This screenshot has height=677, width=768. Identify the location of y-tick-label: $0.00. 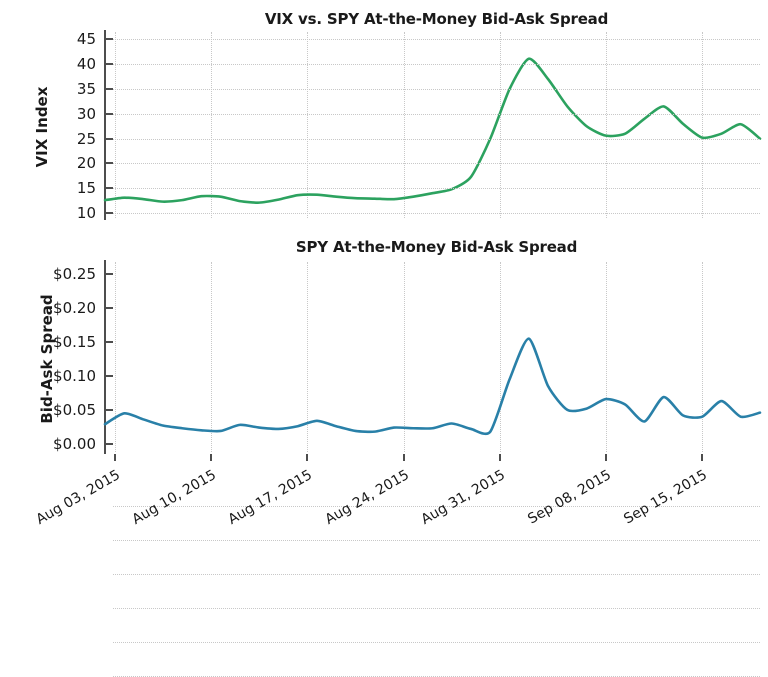
(74, 443).